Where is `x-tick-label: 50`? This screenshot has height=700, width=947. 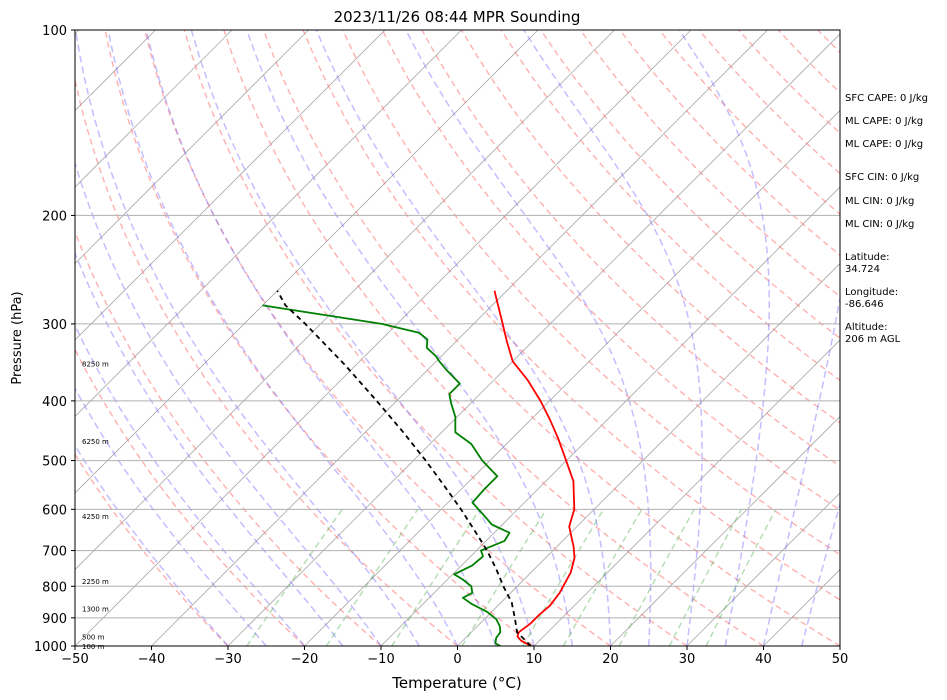
x-tick-label: 50 is located at coordinates (840, 659).